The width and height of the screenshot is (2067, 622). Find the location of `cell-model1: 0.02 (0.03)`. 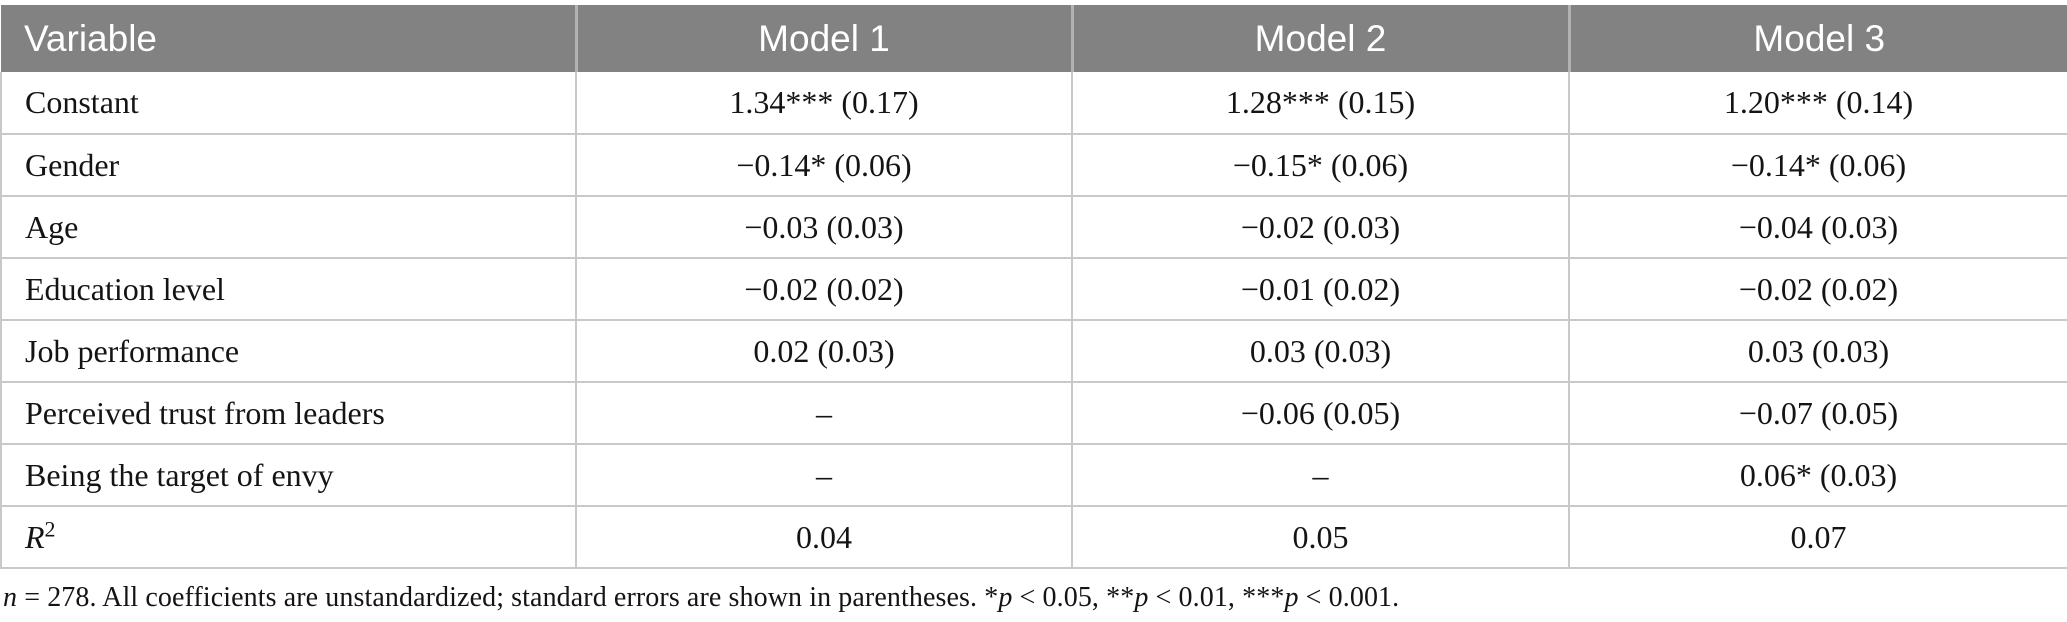

cell-model1: 0.02 (0.03) is located at coordinates (824, 351).